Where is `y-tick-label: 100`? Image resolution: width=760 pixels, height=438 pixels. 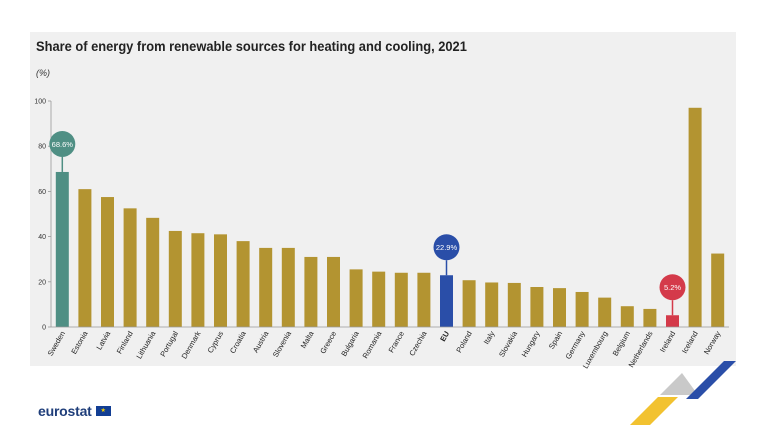 y-tick-label: 100 is located at coordinates (40, 102).